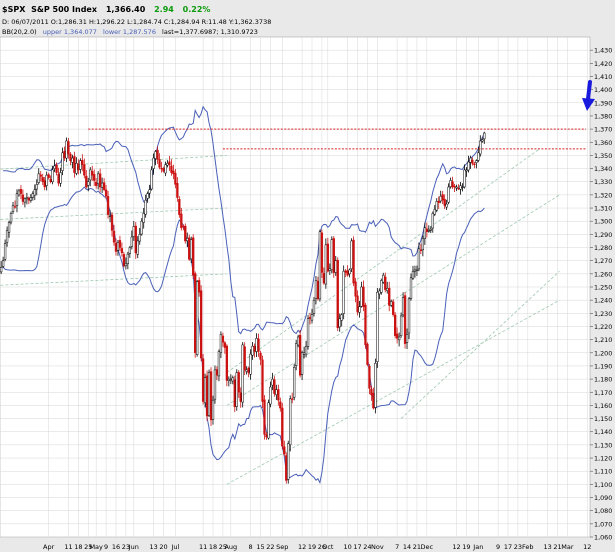 This screenshot has width=615, height=552. What do you see at coordinates (153, 547) in the screenshot?
I see `x-tick-label: 13` at bounding box center [153, 547].